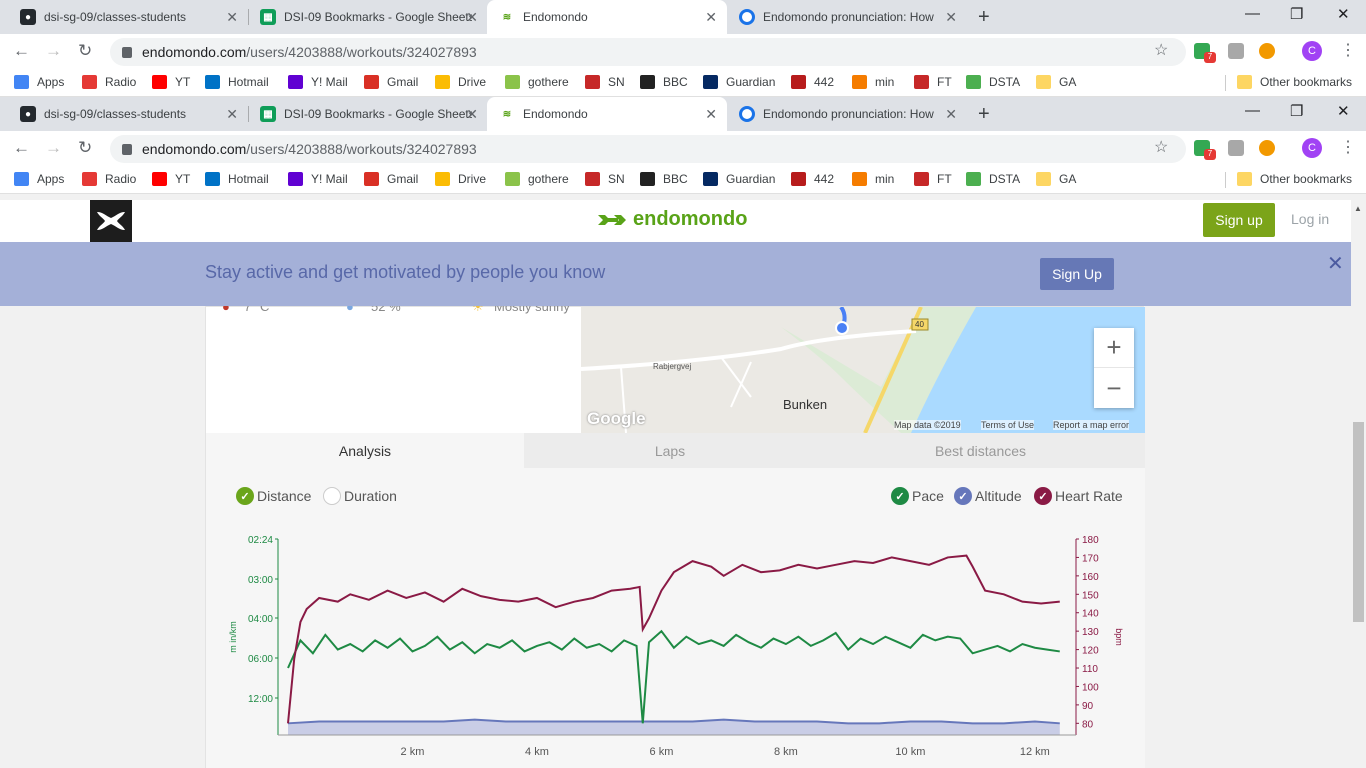 This screenshot has width=1366, height=768. I want to click on tab-analysis: Analysis, so click(365, 450).